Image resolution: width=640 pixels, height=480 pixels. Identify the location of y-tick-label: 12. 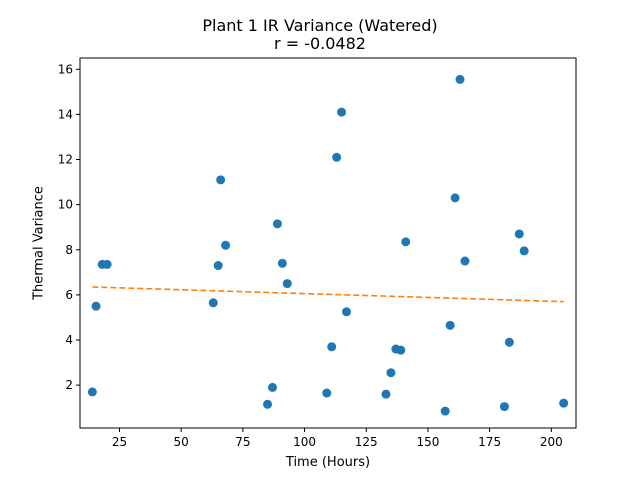
(65, 160).